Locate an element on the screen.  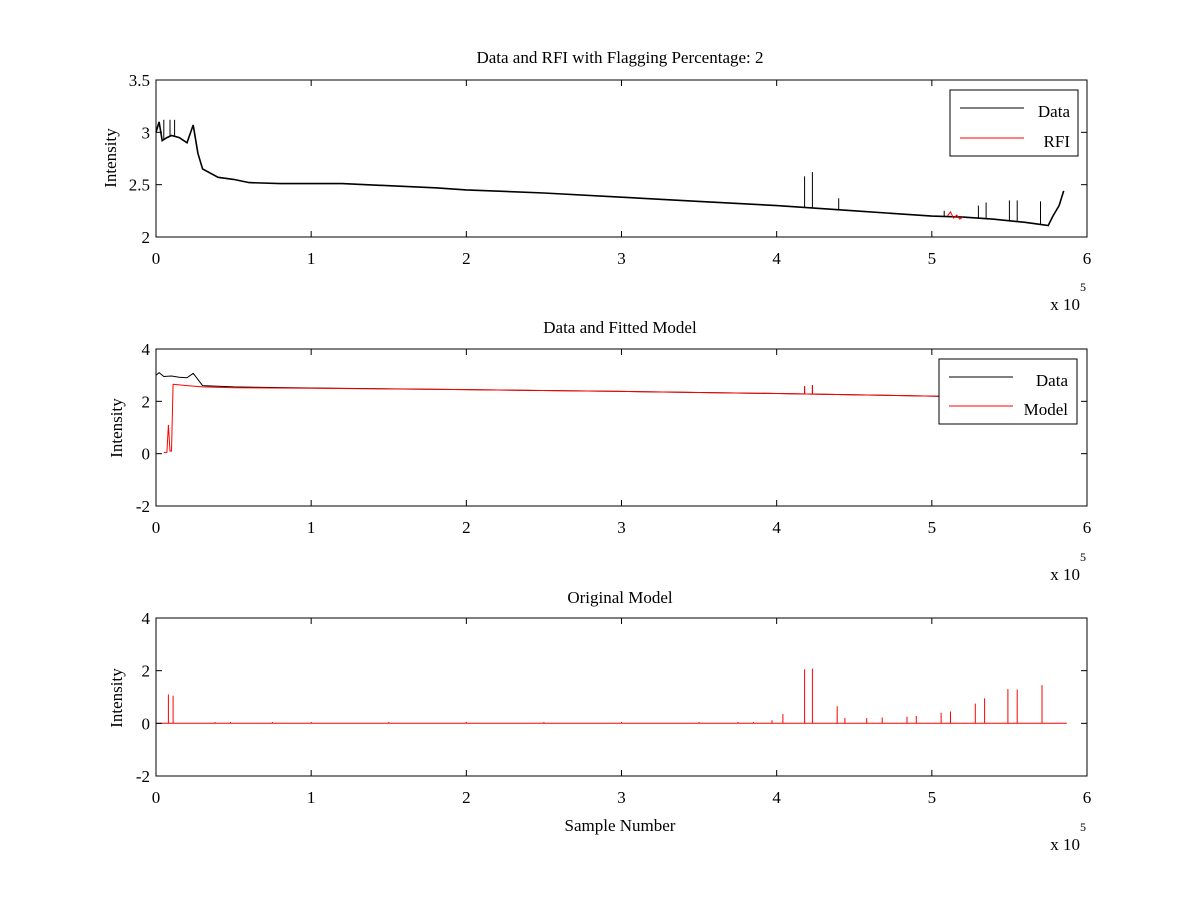
panel-2-title: Data and Fitted Model is located at coordinates (620, 327).